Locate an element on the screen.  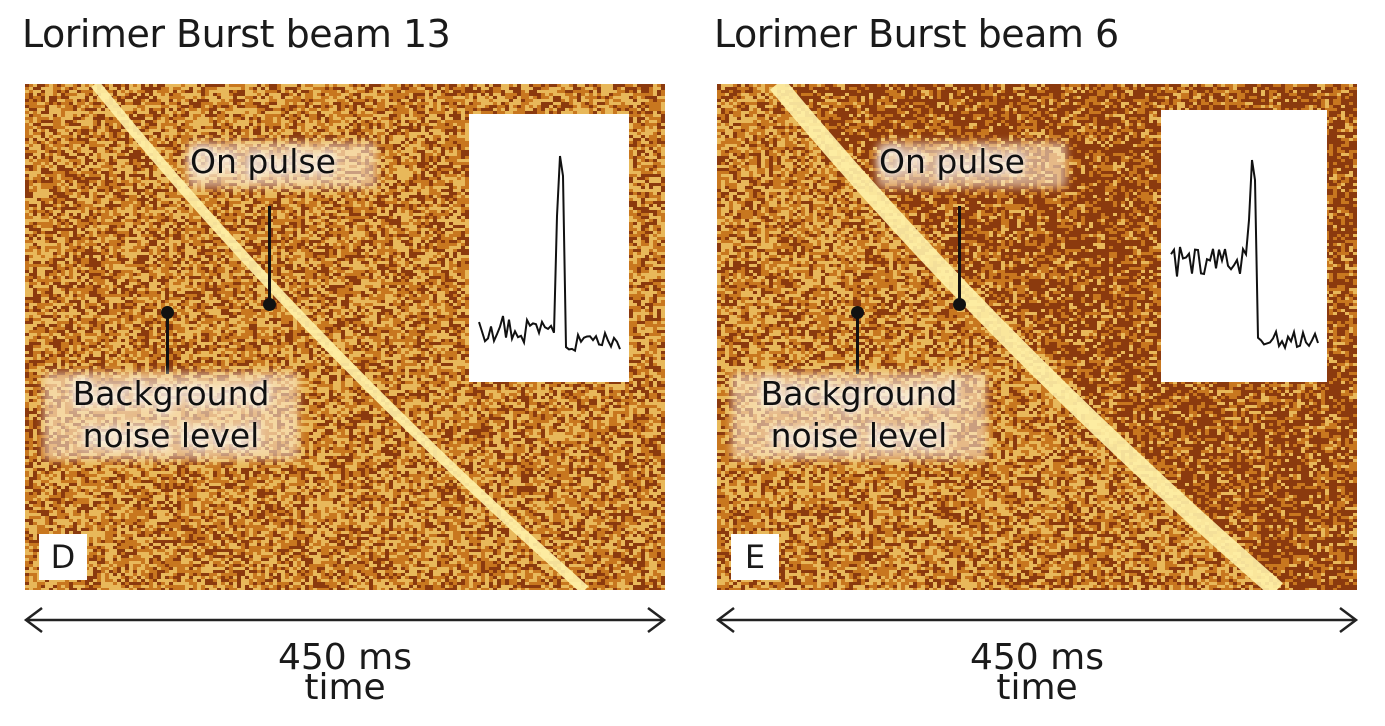
panel-title: Lorimer Burst beam 13 is located at coordinates (236, 34).